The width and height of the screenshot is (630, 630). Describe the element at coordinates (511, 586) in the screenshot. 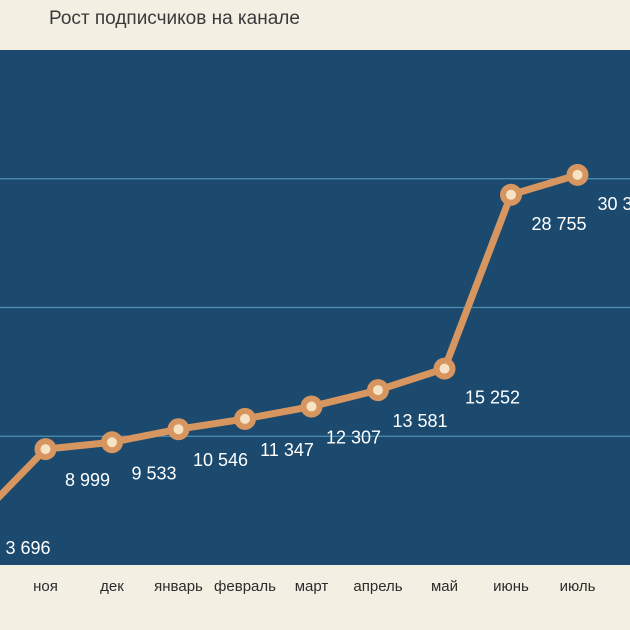

I see `x-tick-label: июнь` at that location.